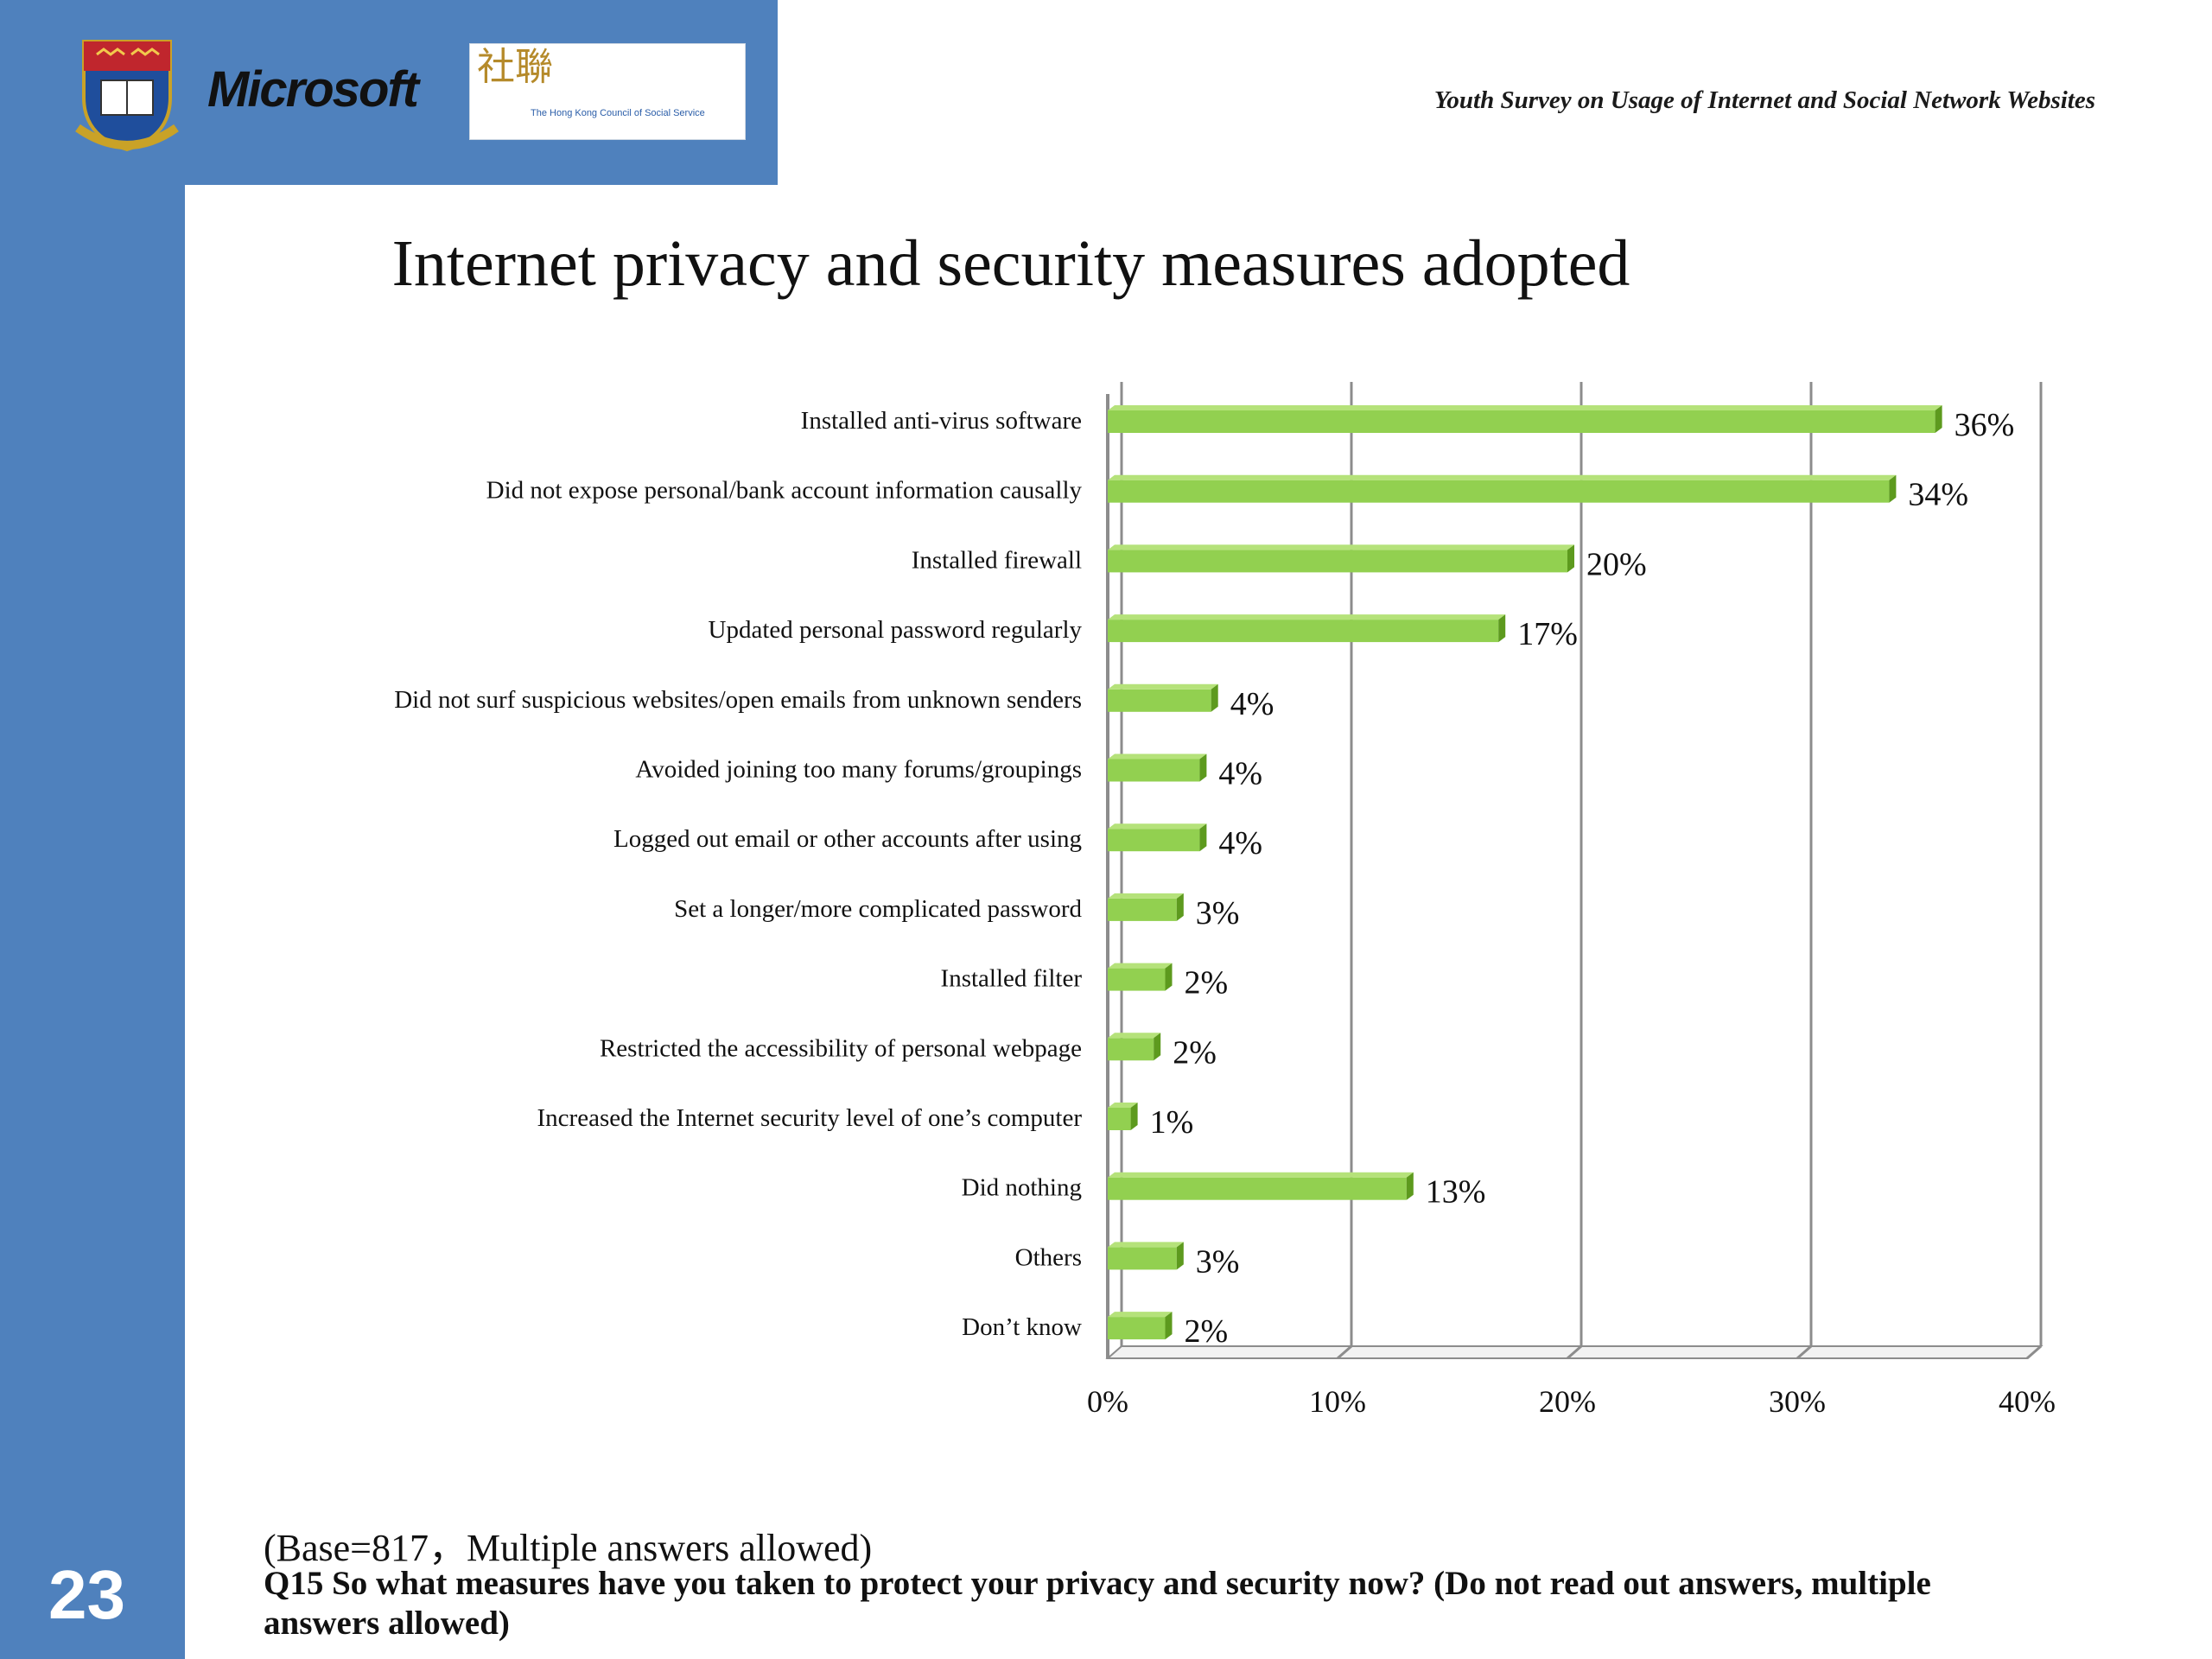  Describe the element at coordinates (86, 1594) in the screenshot. I see `page-number: 23` at that location.